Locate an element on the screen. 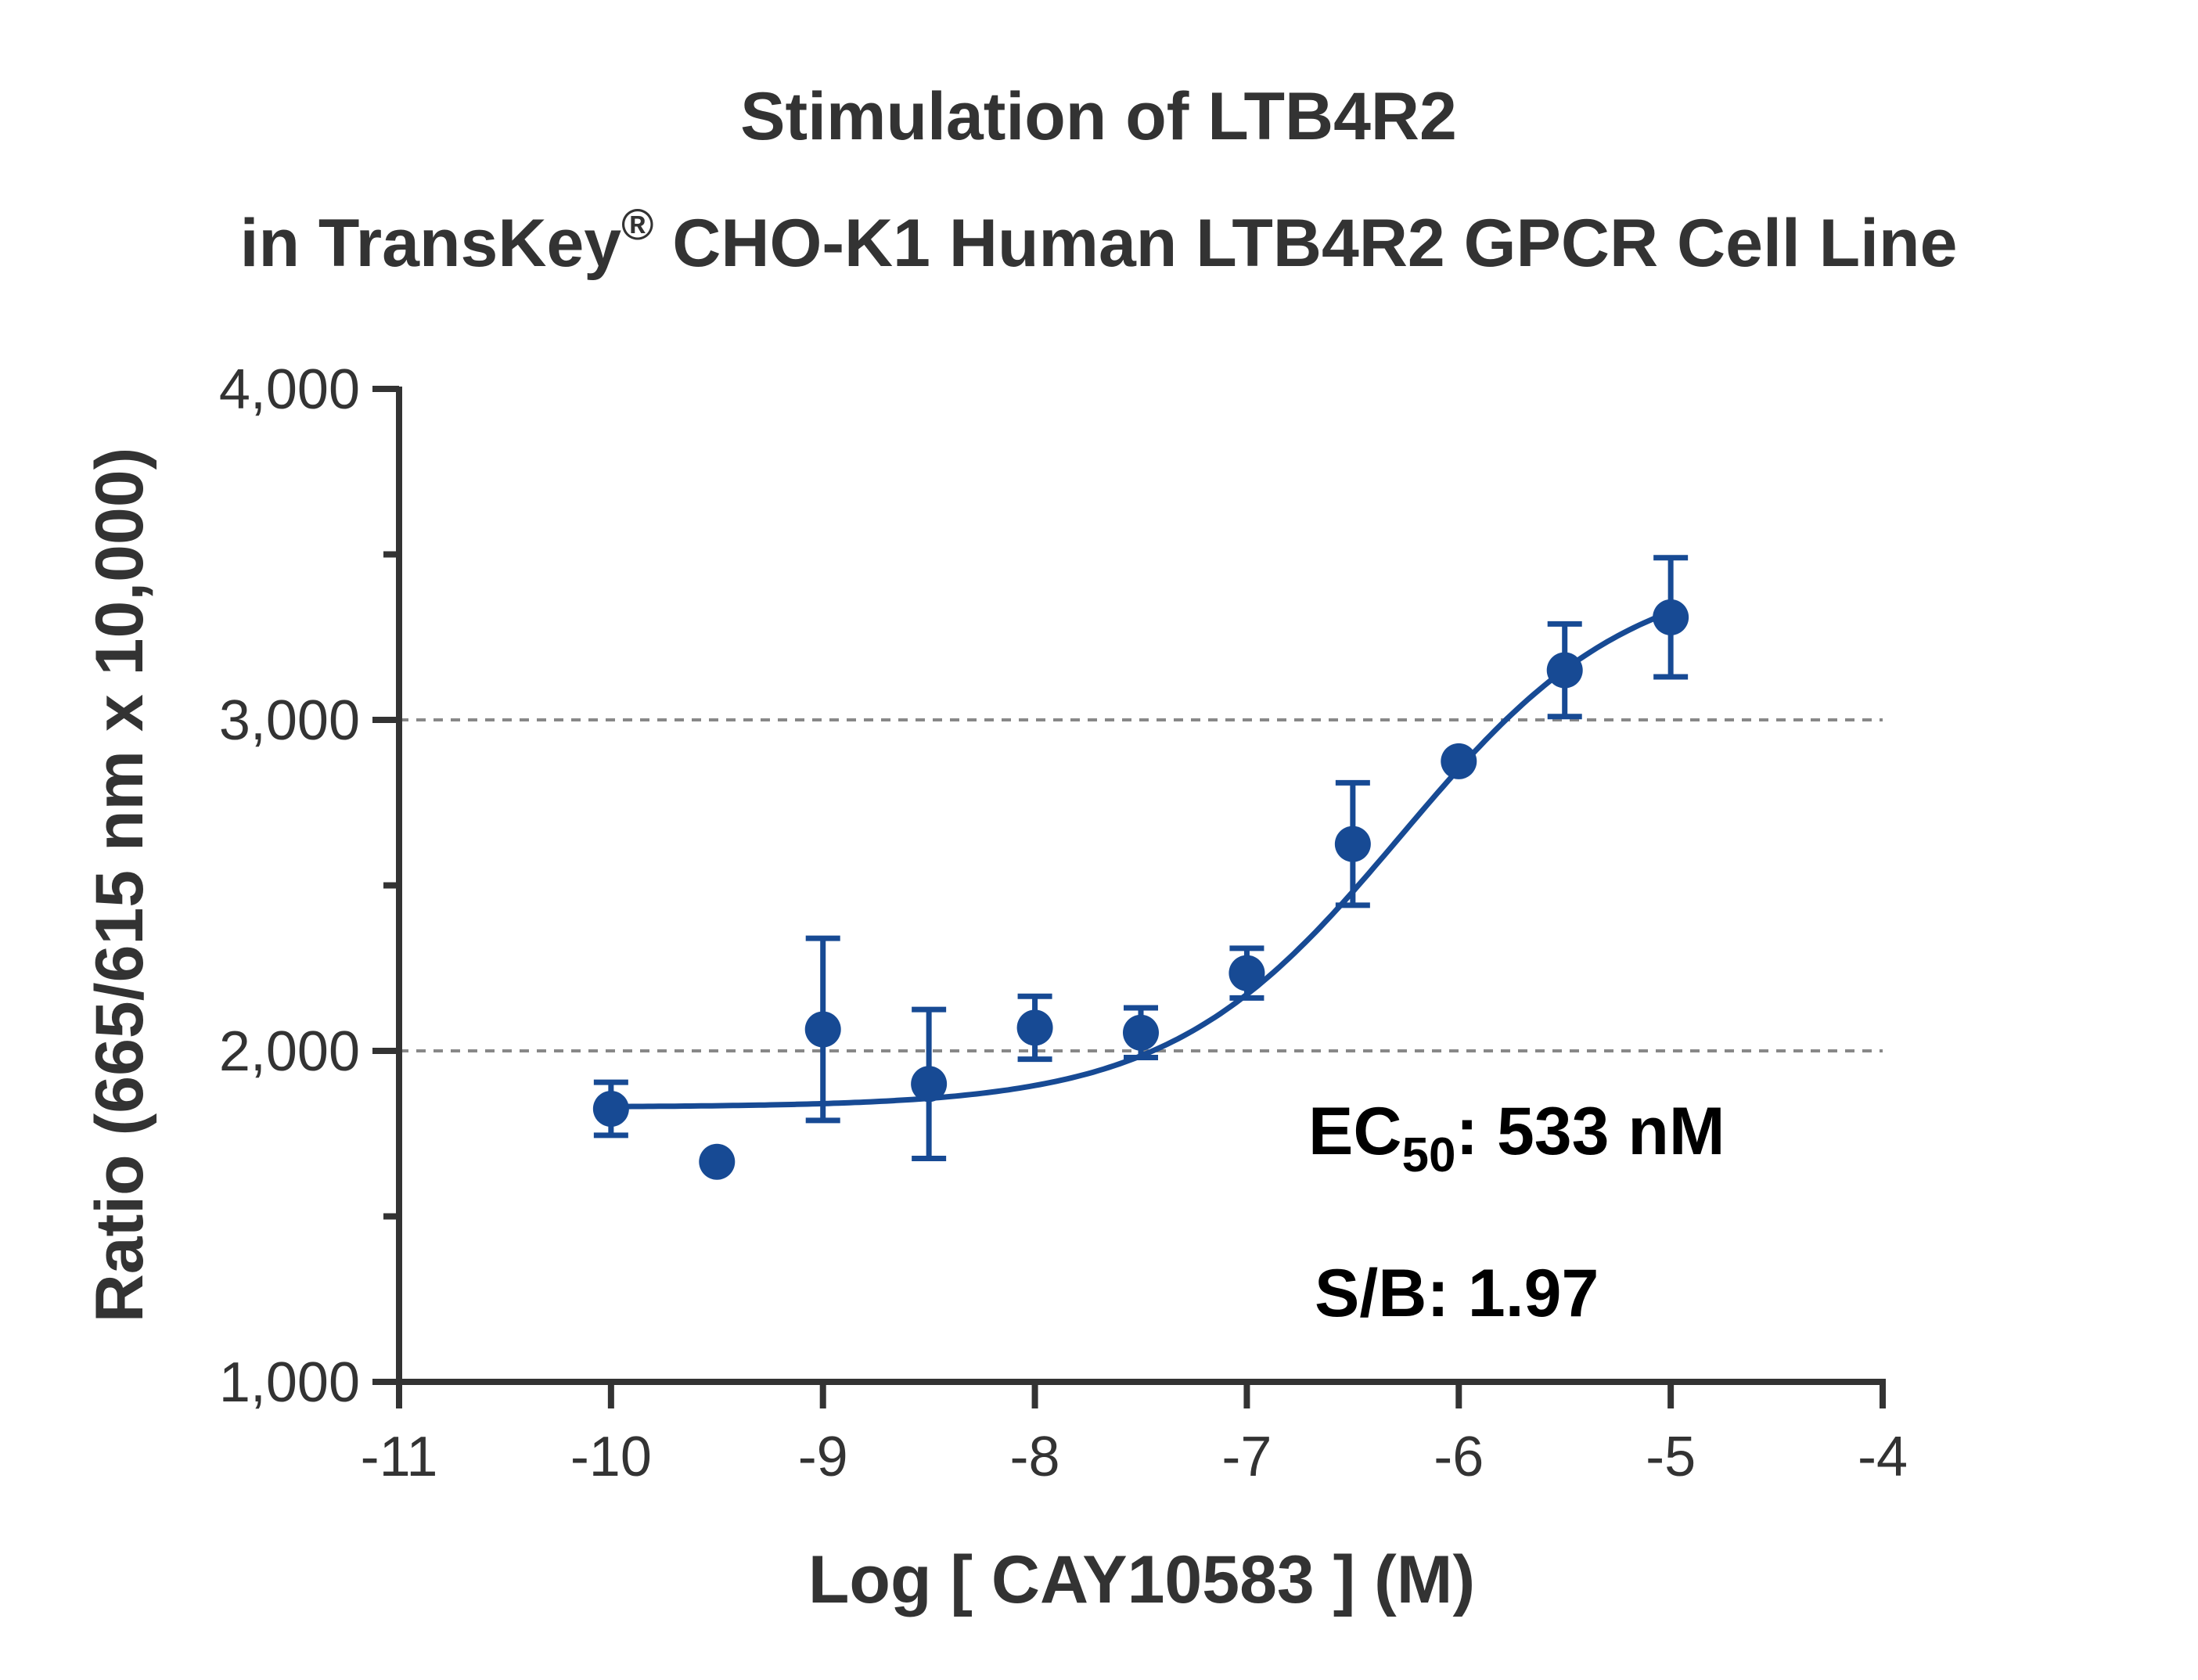 The height and width of the screenshot is (1680, 2198). x-tick-label: -11 is located at coordinates (399, 1457).